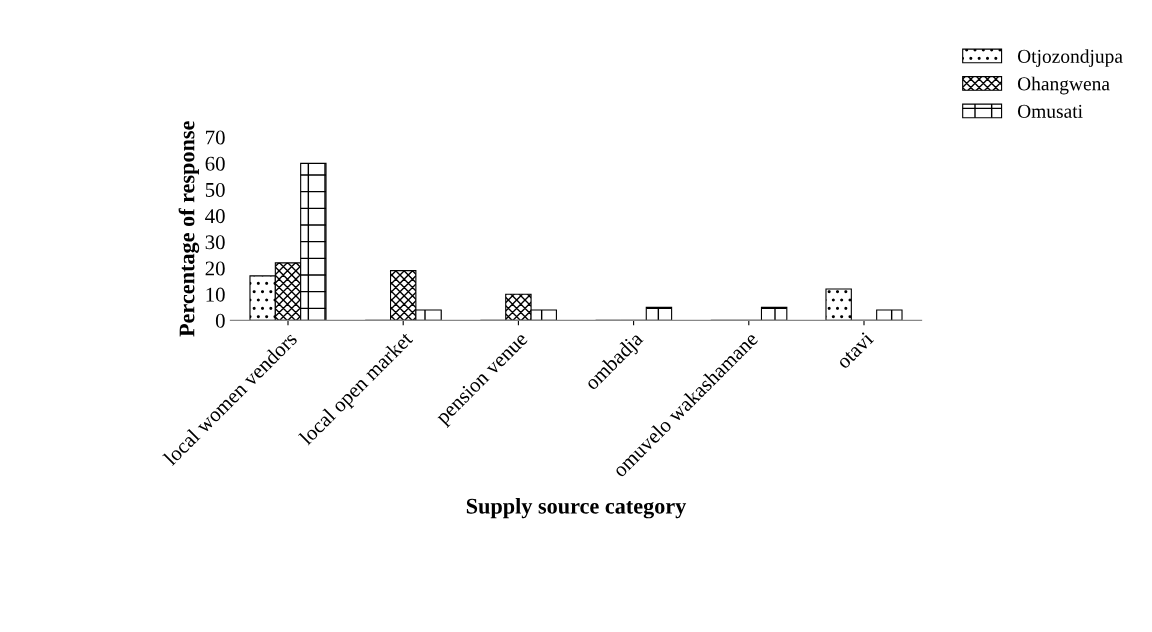  What do you see at coordinates (1050, 111) in the screenshot?
I see `legend-label: Omusati` at bounding box center [1050, 111].